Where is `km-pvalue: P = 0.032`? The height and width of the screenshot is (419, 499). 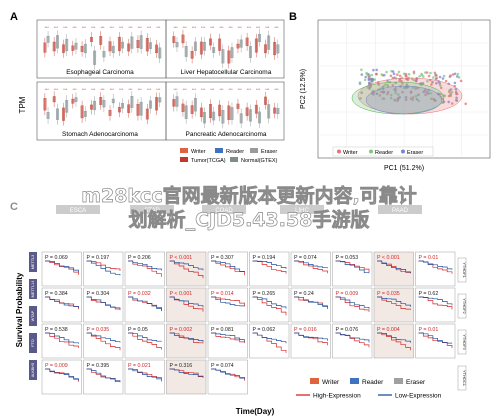 km-pvalue: P = 0.032 is located at coordinates (139, 294).